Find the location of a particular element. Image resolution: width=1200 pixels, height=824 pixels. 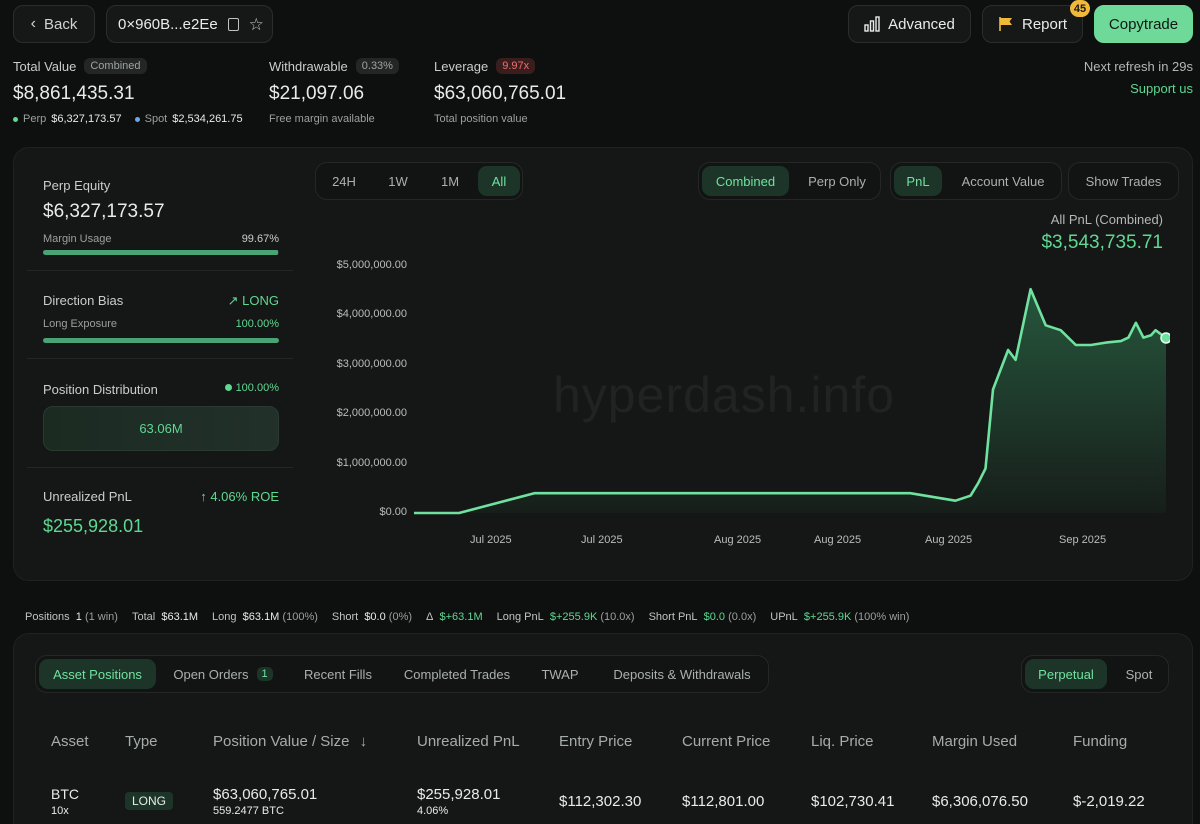

back-button: ‹ Back is located at coordinates (54, 24).